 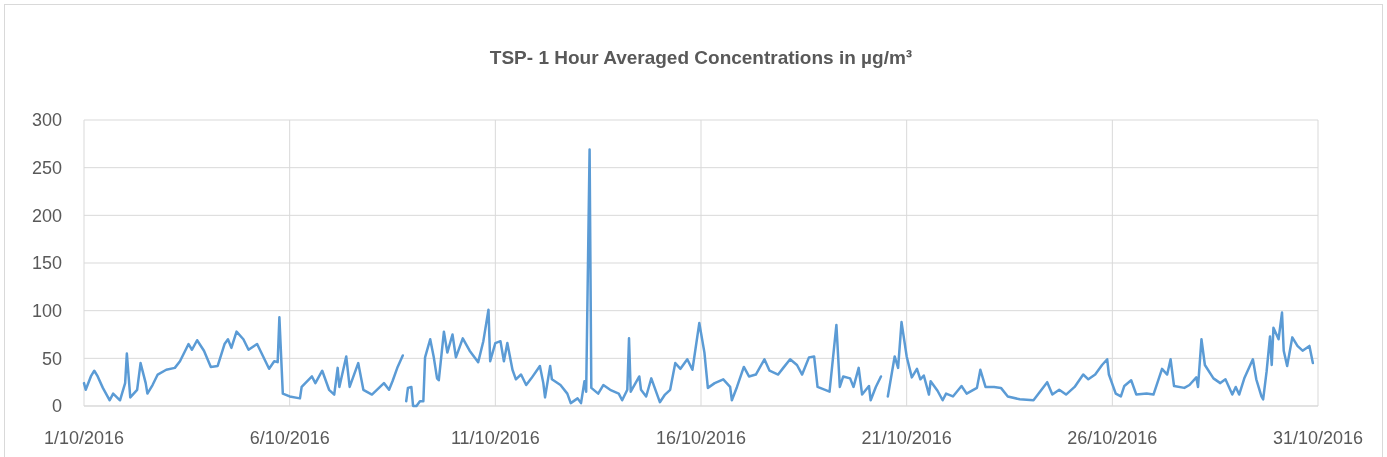 I want to click on y-tick-label: 0, so click(x=56, y=406).